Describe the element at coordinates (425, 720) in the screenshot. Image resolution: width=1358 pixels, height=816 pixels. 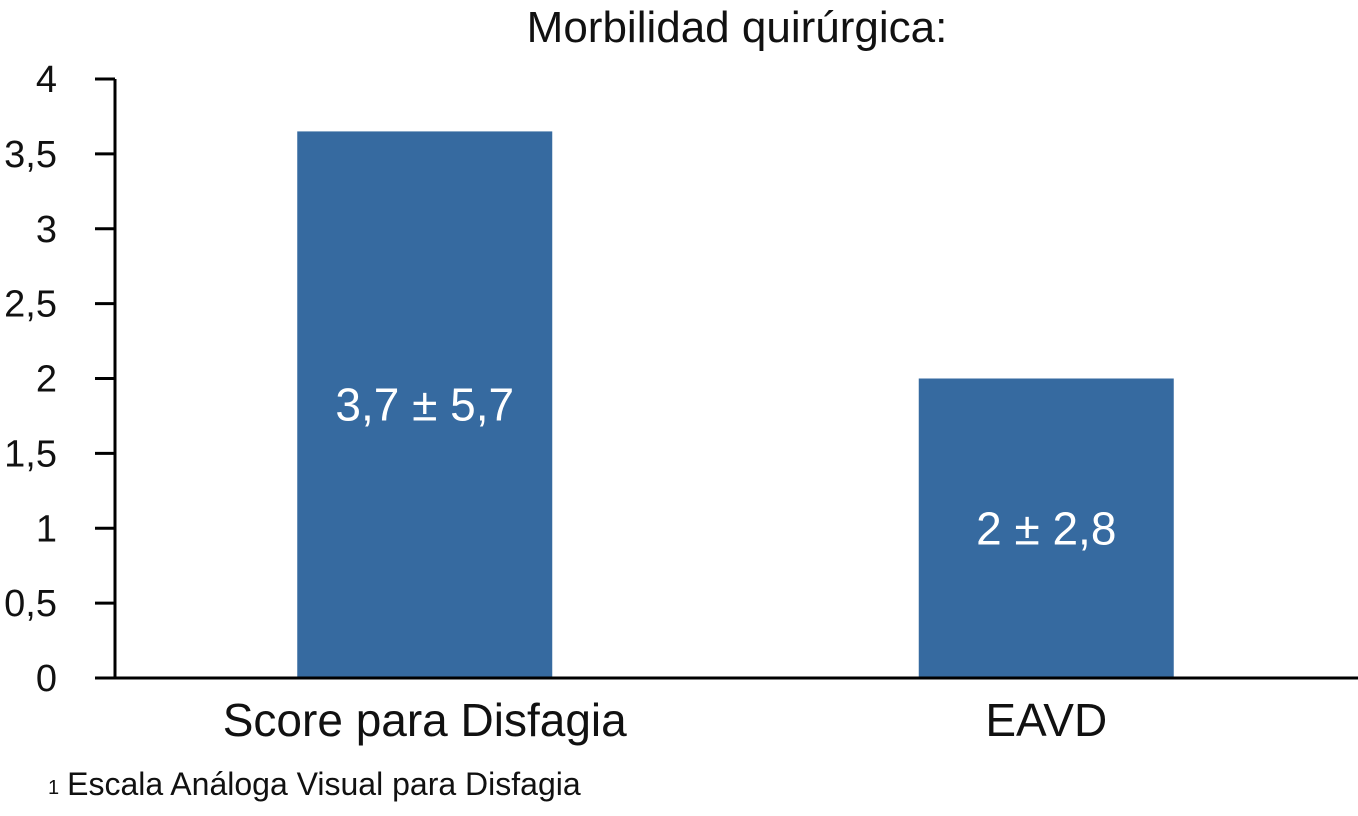
I see `x-category-label: Score para Disfagia` at that location.